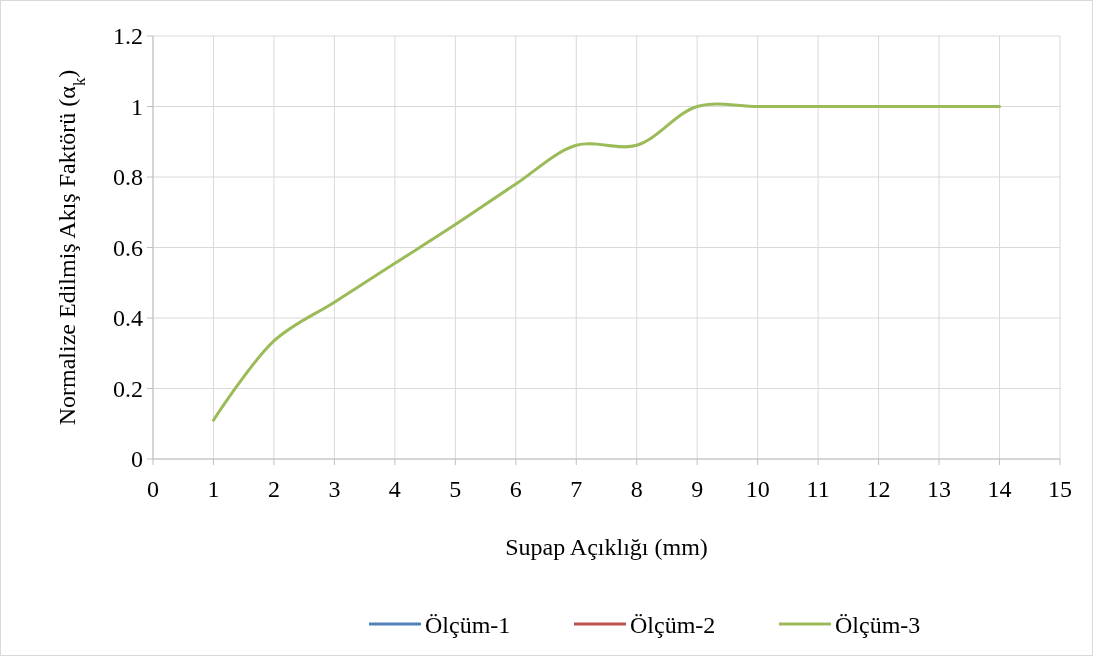 Image resolution: width=1093 pixels, height=656 pixels. Describe the element at coordinates (1060, 489) in the screenshot. I see `x-tick-label: 15` at that location.